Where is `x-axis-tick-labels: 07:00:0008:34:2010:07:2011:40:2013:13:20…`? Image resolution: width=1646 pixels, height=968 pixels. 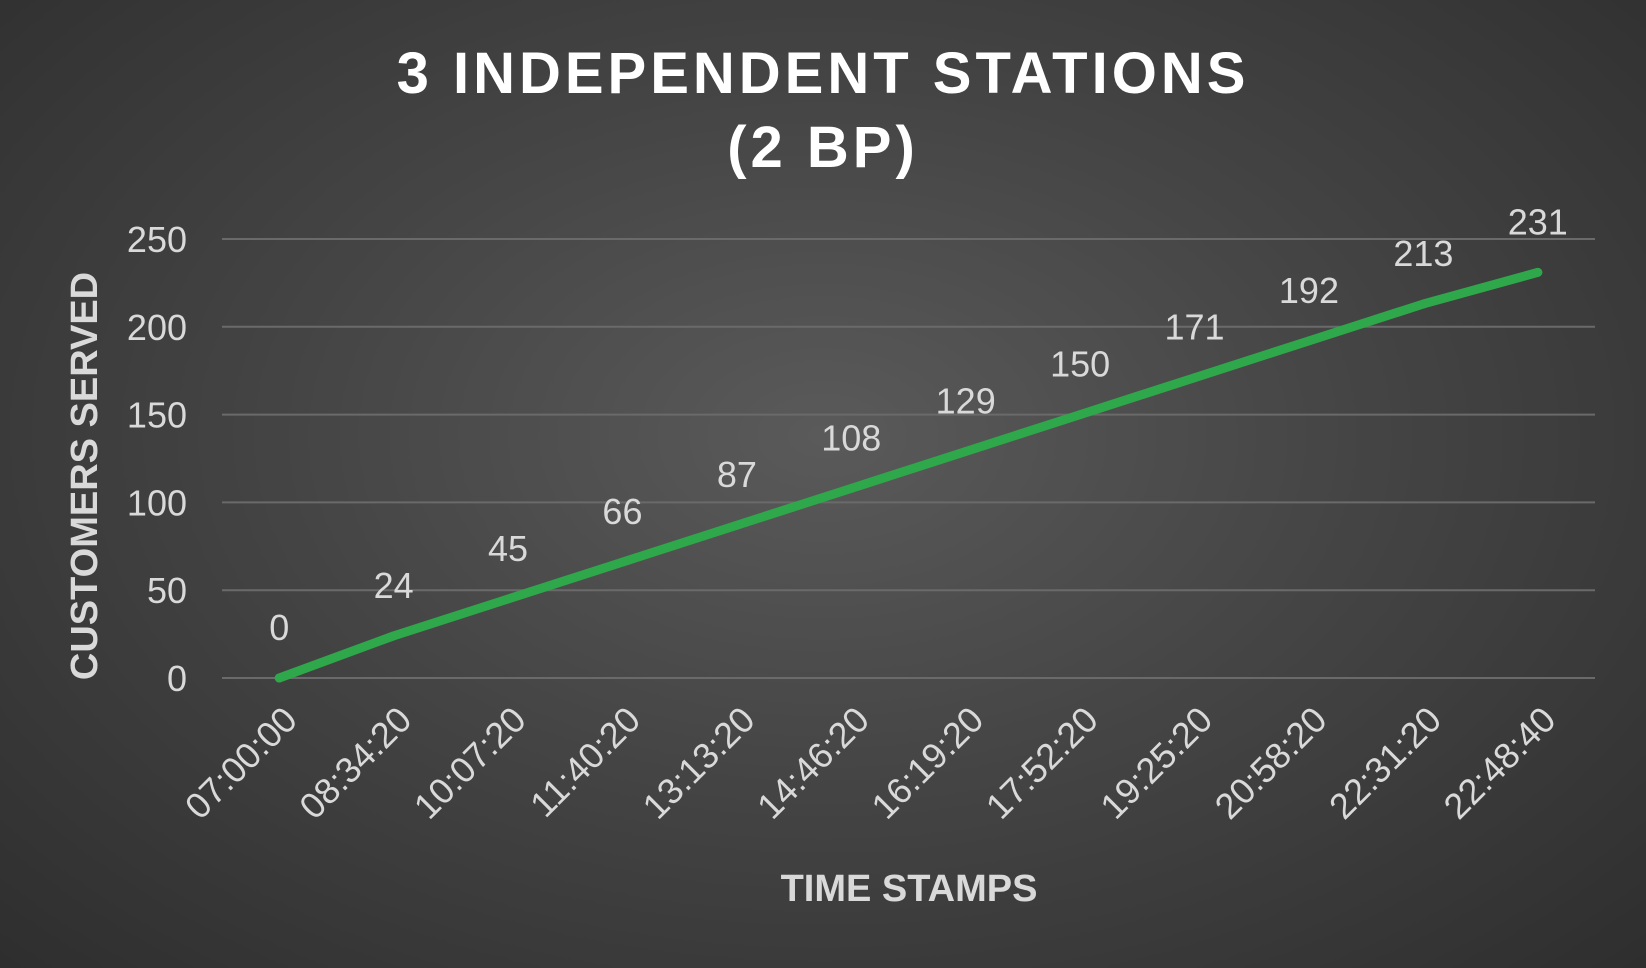
x-axis-tick-labels: 07:00:0008:34:2010:07:2011:40:2013:13:20… is located at coordinates (870, 763).